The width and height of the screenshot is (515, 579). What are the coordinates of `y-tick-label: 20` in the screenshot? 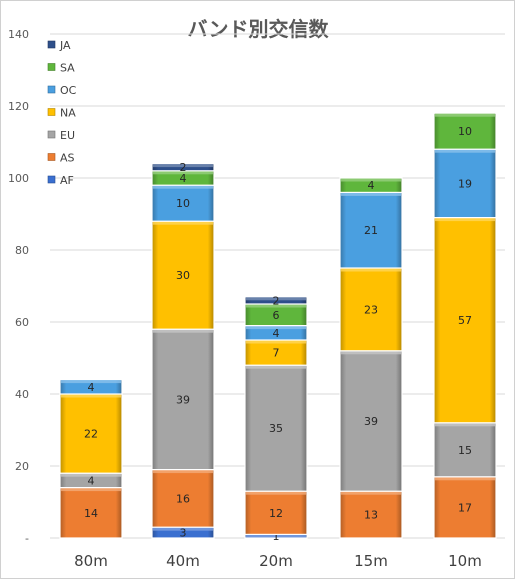 It's located at (22, 466).